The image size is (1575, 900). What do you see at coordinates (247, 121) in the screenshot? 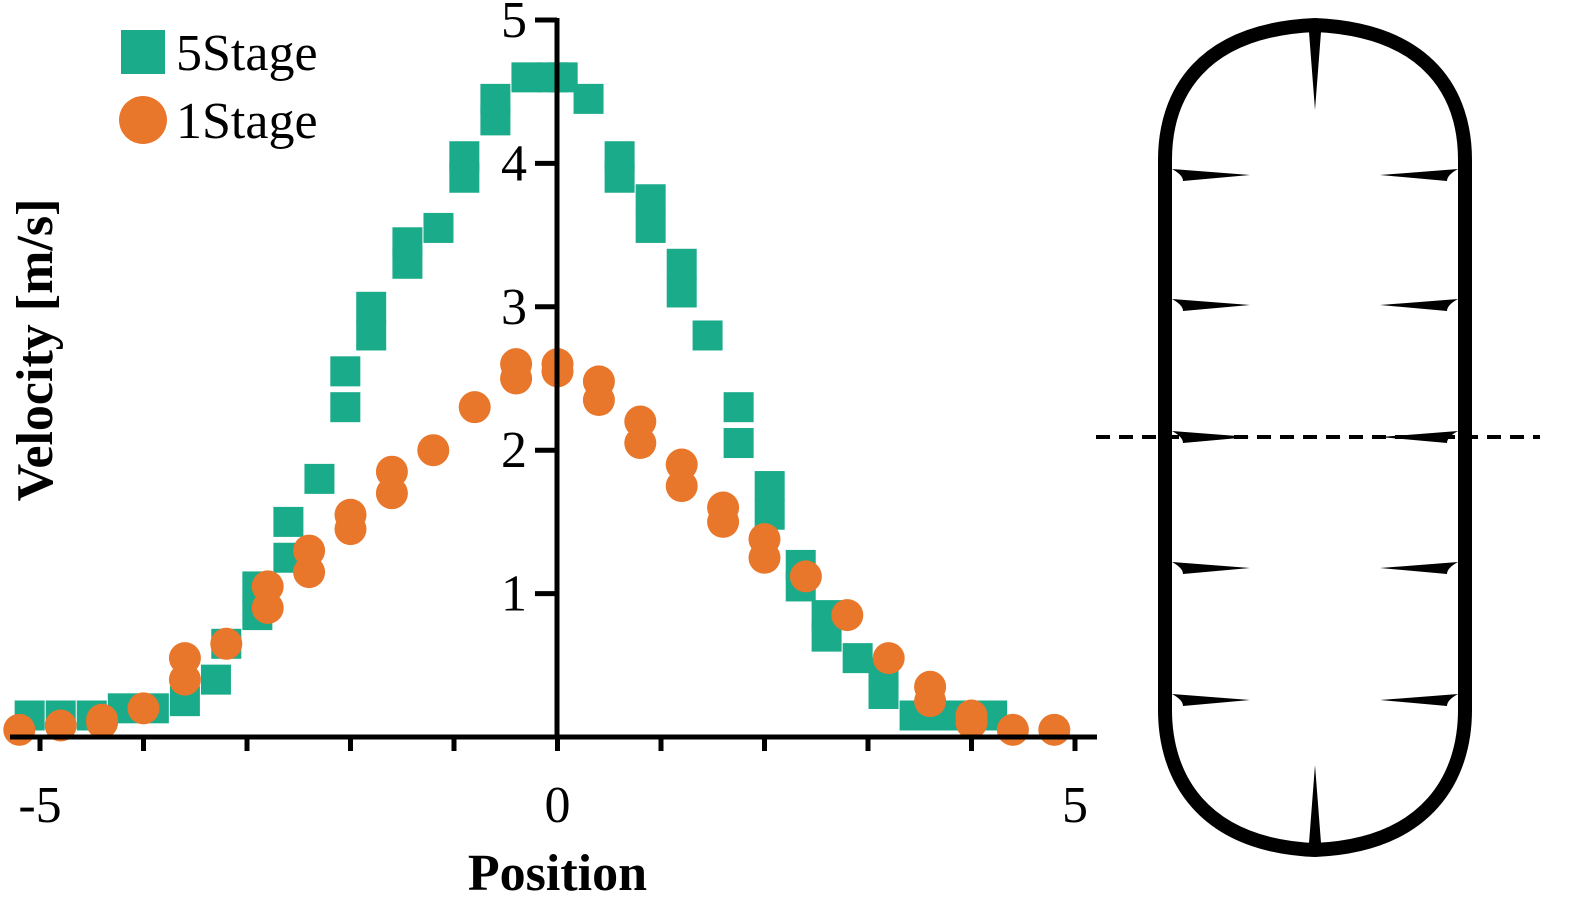
I see `legend-label-1stage: 1Stage` at bounding box center [247, 121].